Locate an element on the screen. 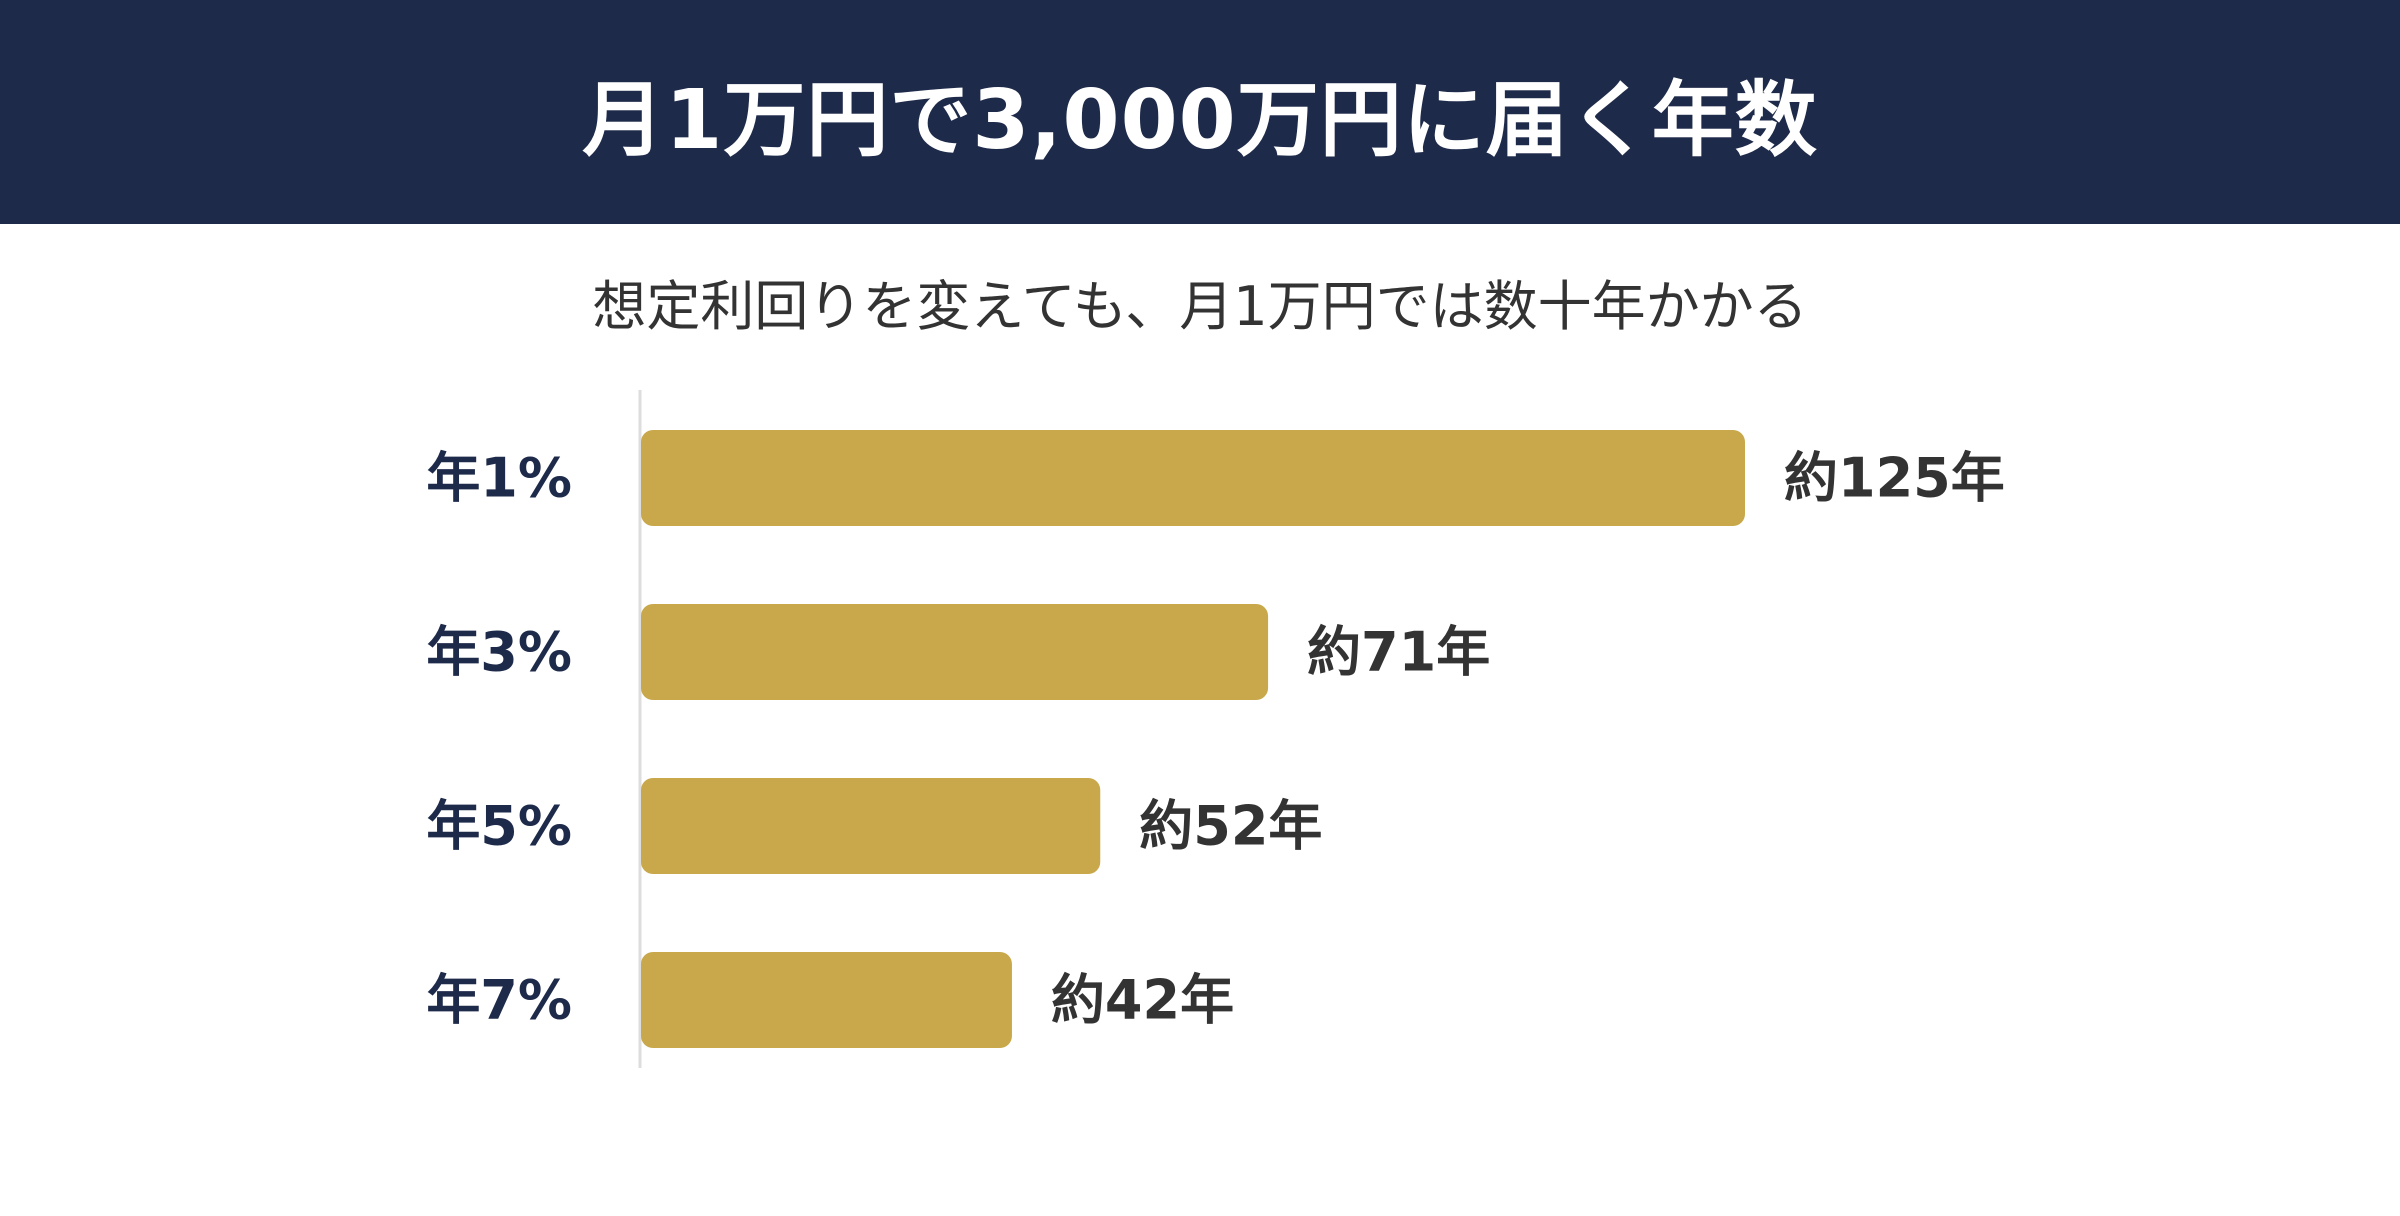  value-label-2: 約71年 is located at coordinates (1398, 652).